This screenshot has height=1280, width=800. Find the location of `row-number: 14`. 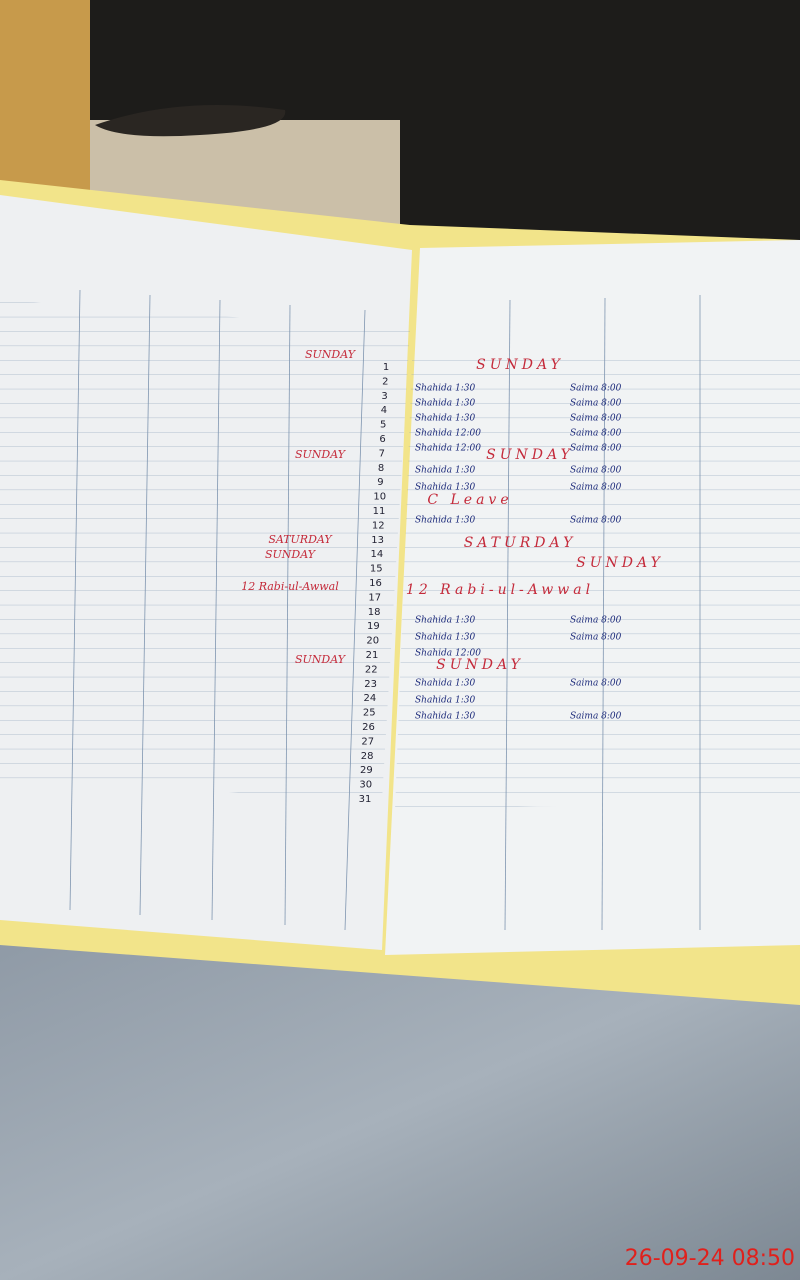

row-number: 14 is located at coordinates (377, 554).